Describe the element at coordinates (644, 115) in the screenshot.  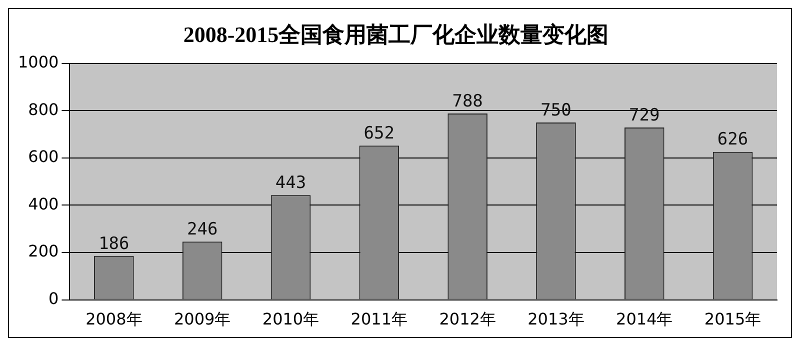
I see `data-label: 729` at that location.